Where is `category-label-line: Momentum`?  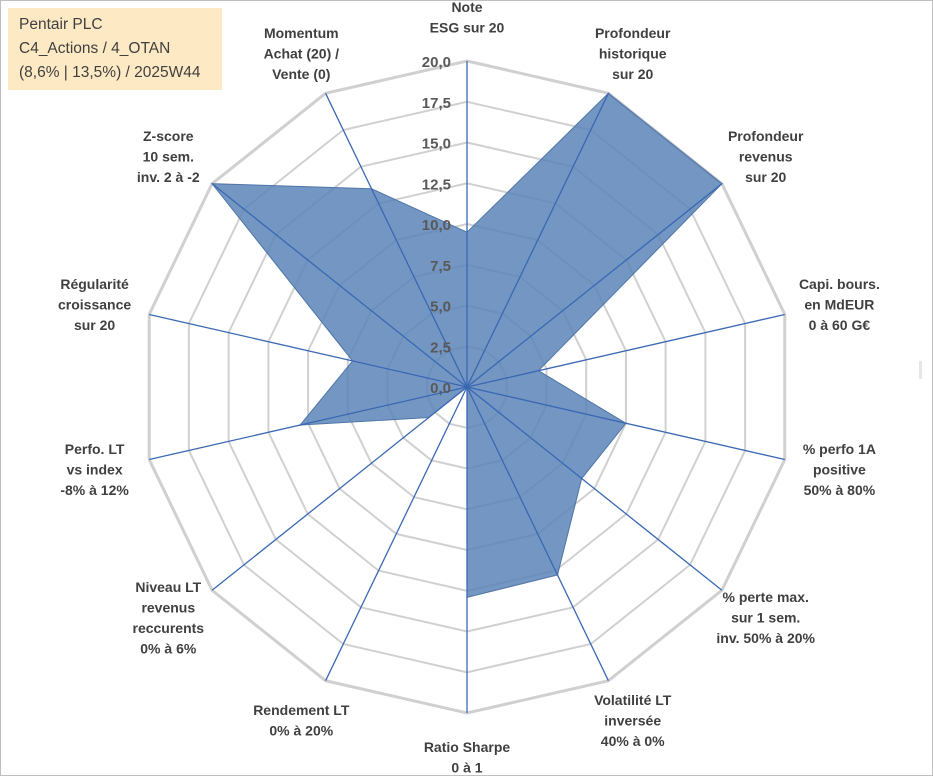 category-label-line: Momentum is located at coordinates (301, 33).